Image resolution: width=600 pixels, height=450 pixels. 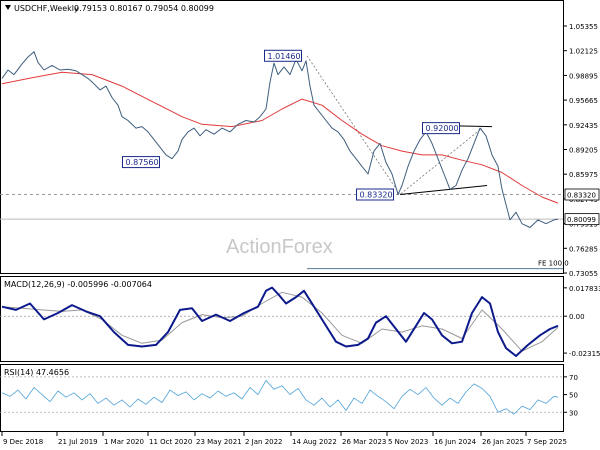 I want to click on price-annotation-label: 0.92000, so click(x=442, y=128).